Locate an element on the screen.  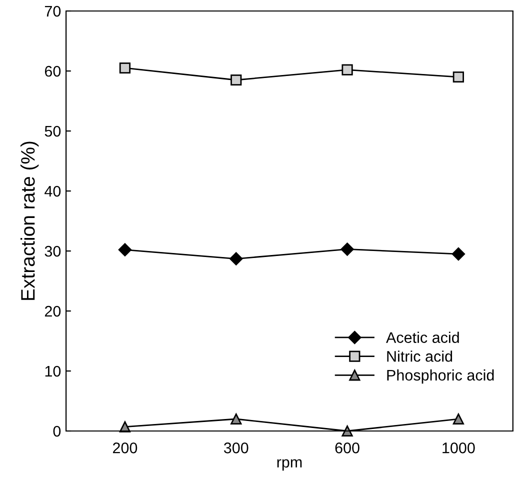
y-tick-label: 40 is located at coordinates (52, 191).